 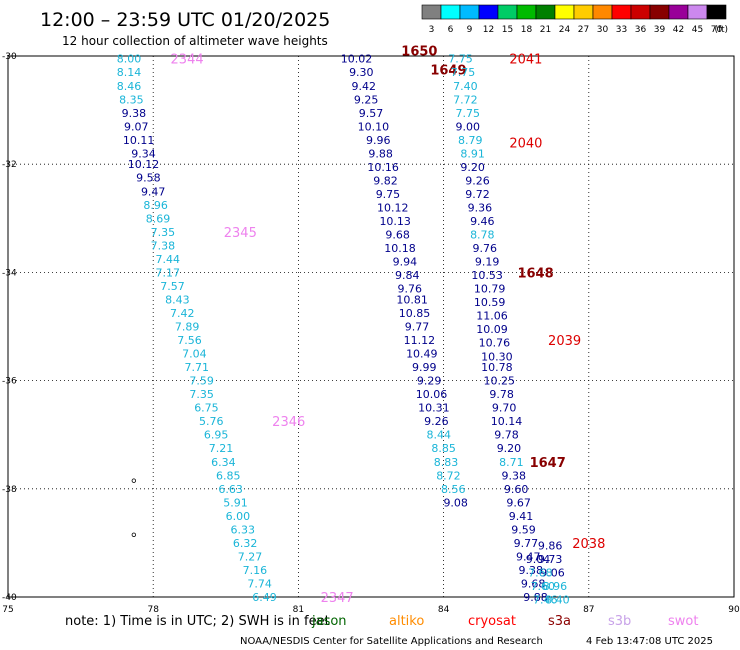 I want to click on wave-height-value: 9.34, so click(x=143, y=153).